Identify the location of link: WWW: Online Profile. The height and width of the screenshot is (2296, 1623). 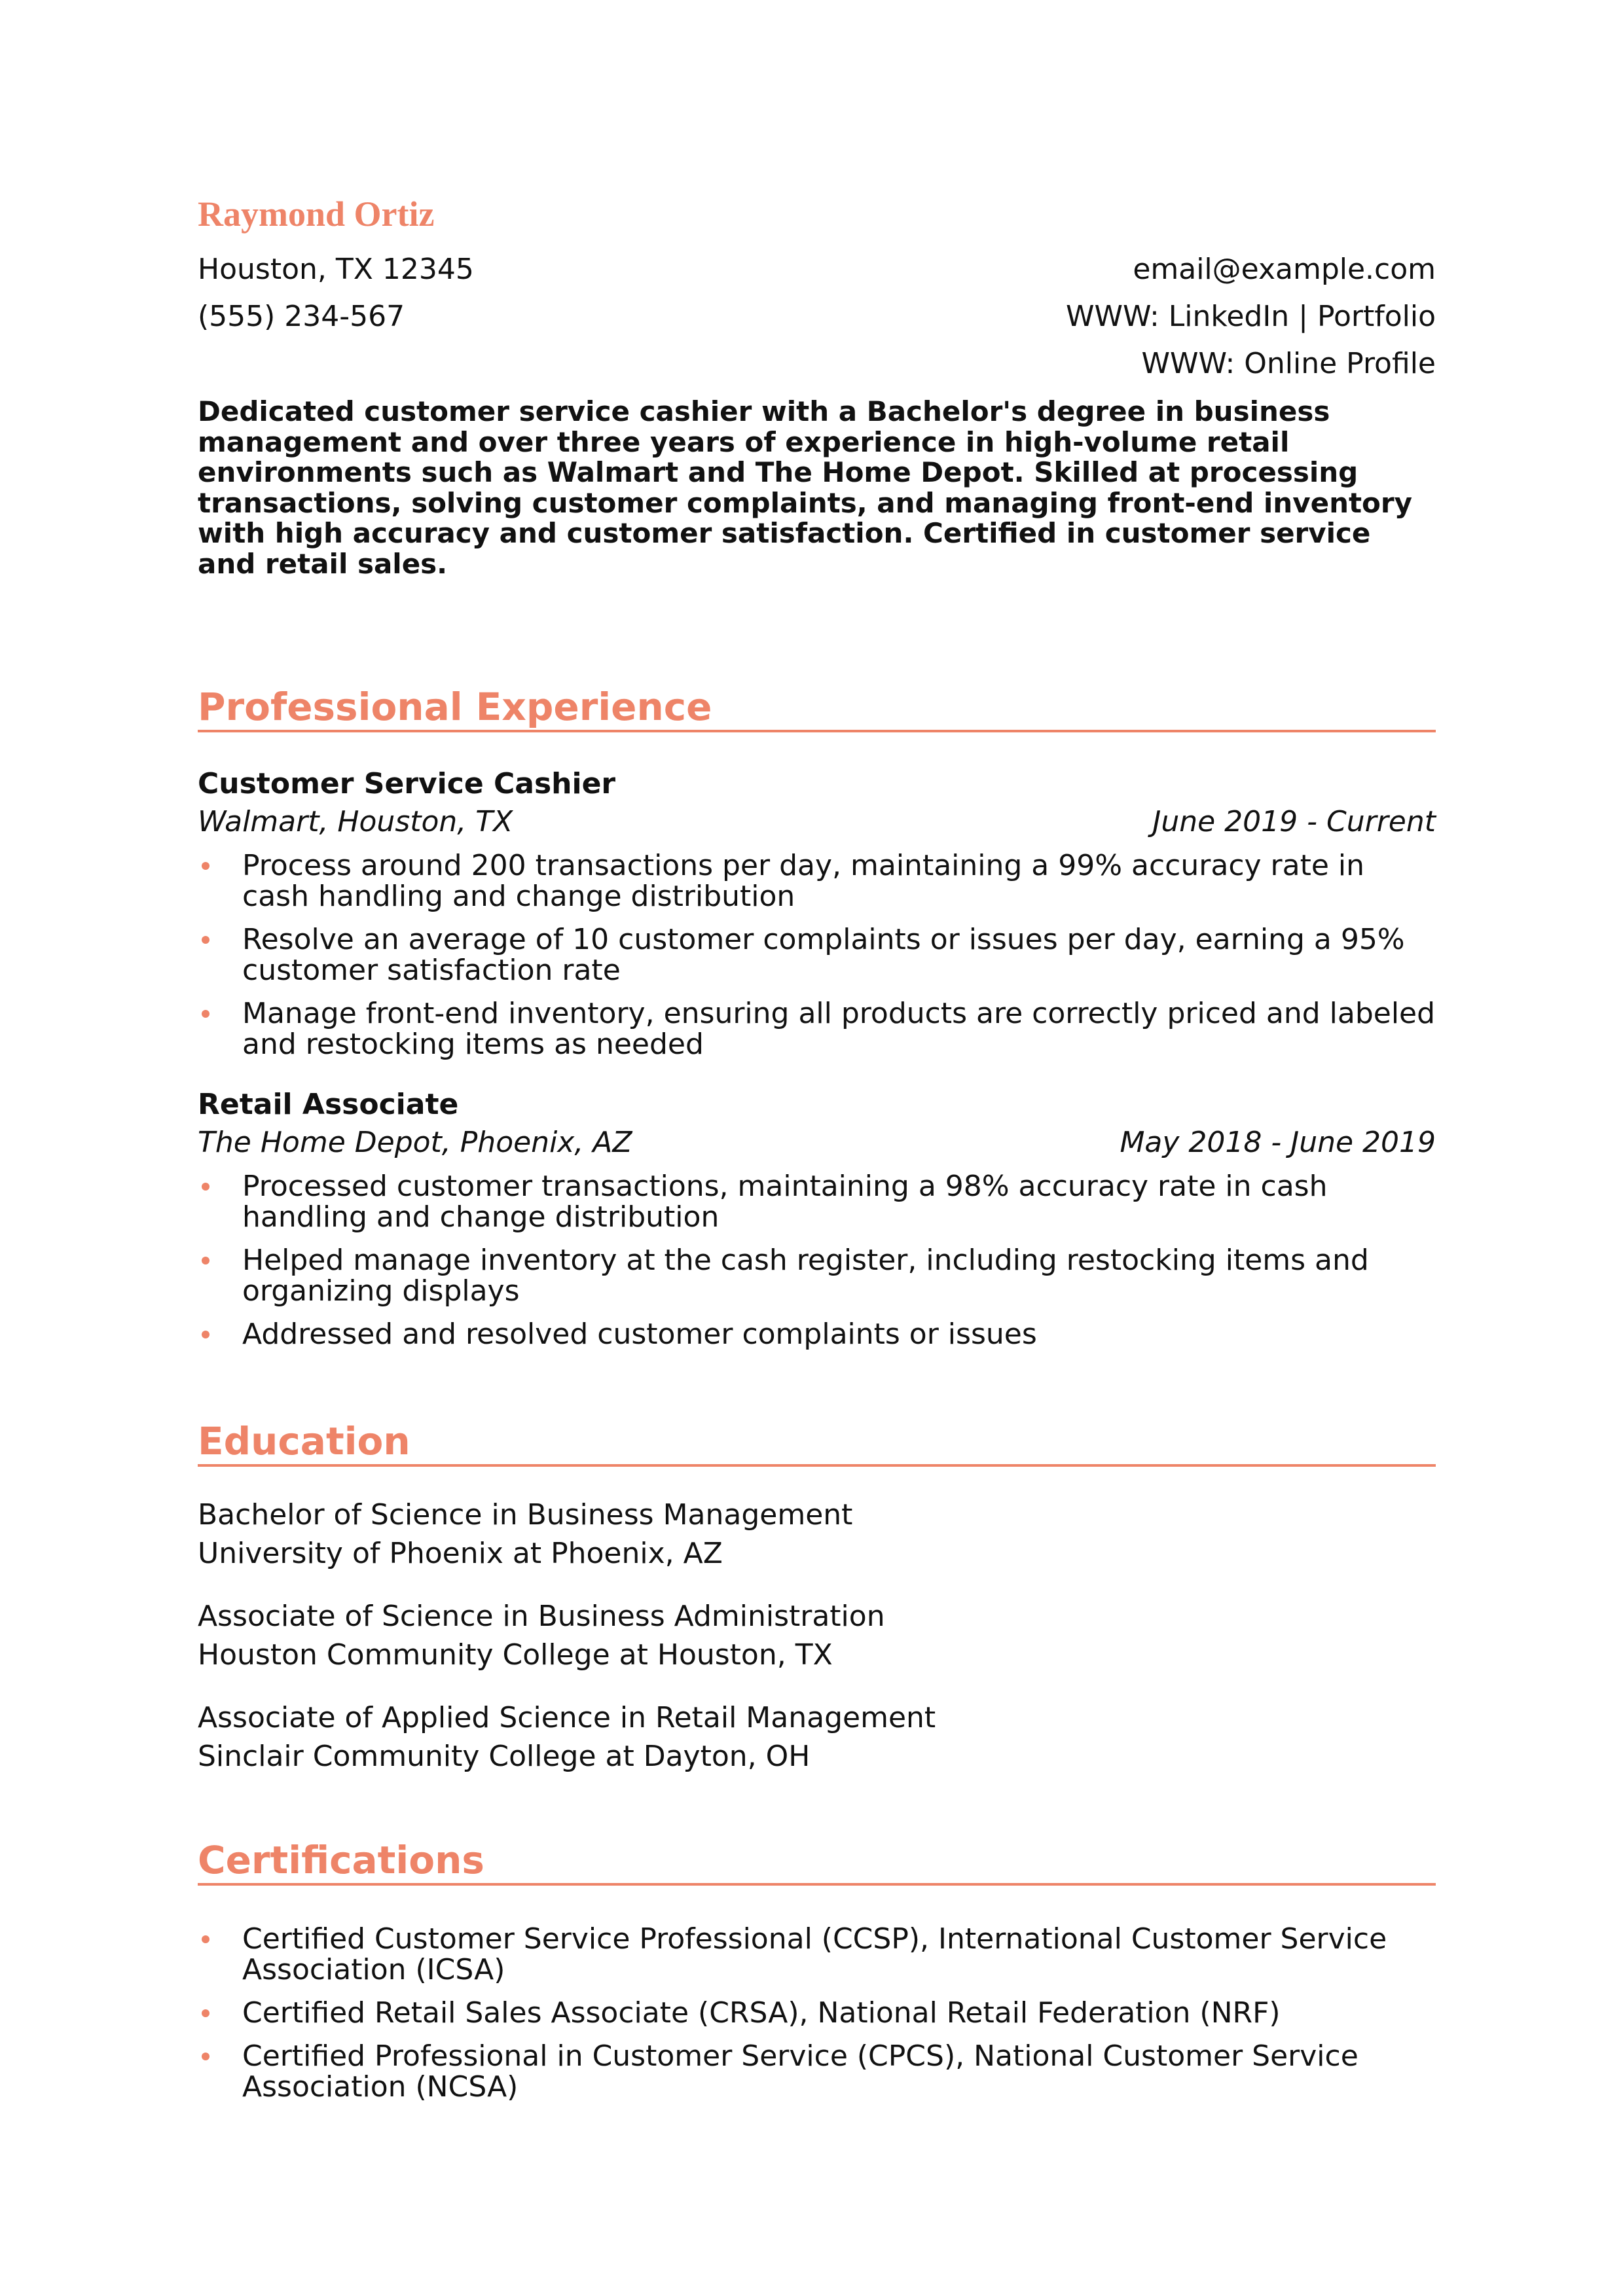
(1288, 363).